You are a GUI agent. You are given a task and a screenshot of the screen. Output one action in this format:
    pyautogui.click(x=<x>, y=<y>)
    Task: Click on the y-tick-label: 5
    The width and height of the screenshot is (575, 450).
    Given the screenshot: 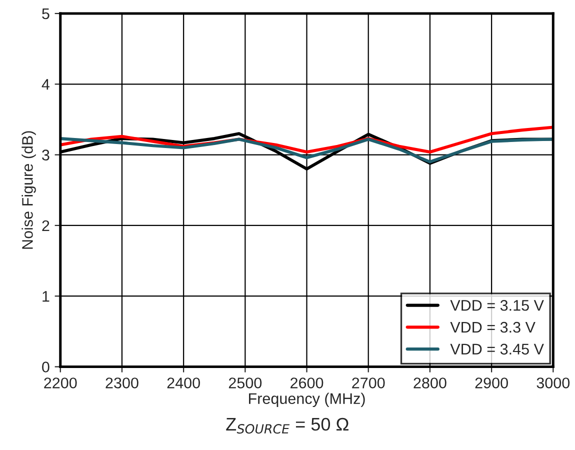 What is the action you would take?
    pyautogui.click(x=46, y=14)
    